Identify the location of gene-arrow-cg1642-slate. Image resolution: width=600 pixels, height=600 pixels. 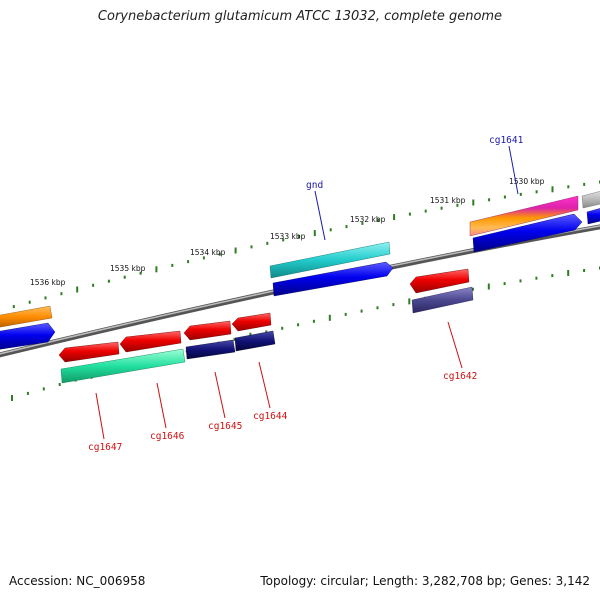
(442, 300).